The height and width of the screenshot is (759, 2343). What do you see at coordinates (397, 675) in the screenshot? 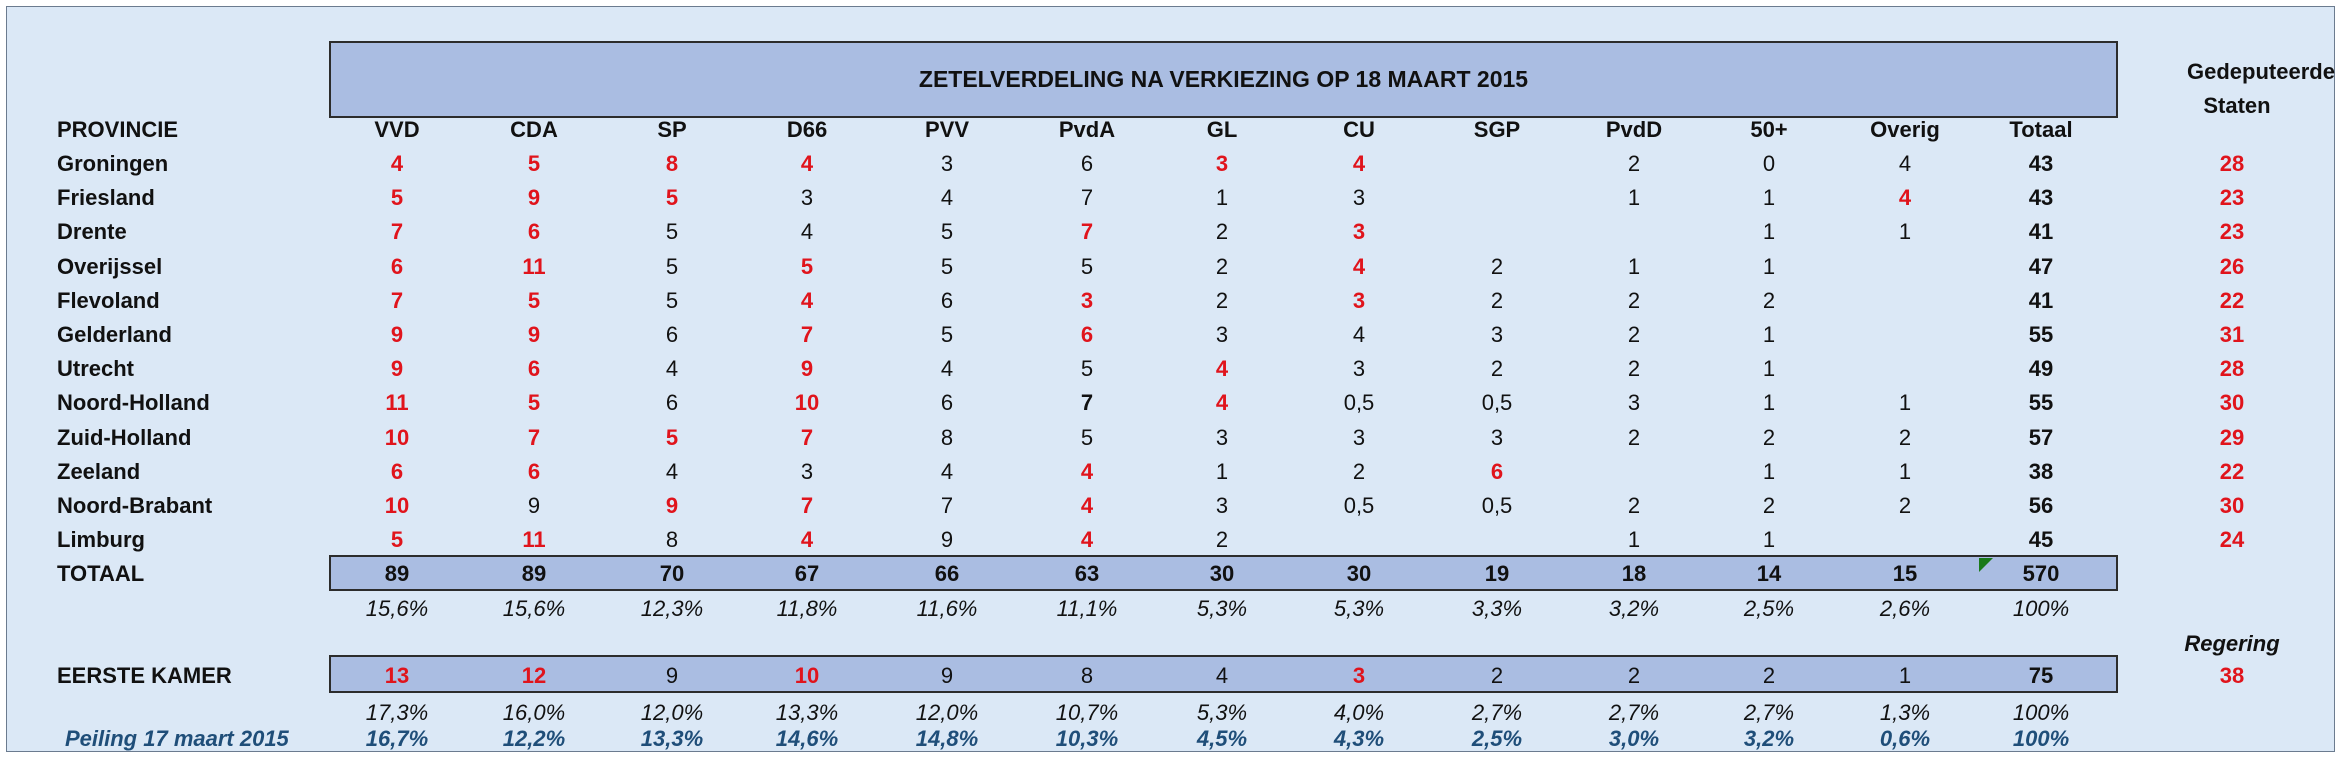
I see `ek-cell: 13` at bounding box center [397, 675].